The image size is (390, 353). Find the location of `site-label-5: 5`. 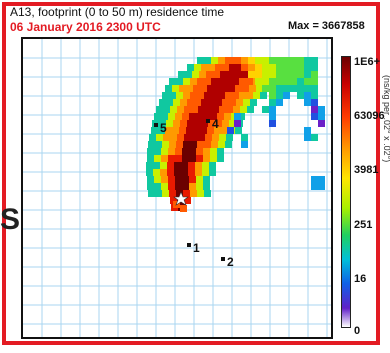

site-label-5: 5 is located at coordinates (163, 128).